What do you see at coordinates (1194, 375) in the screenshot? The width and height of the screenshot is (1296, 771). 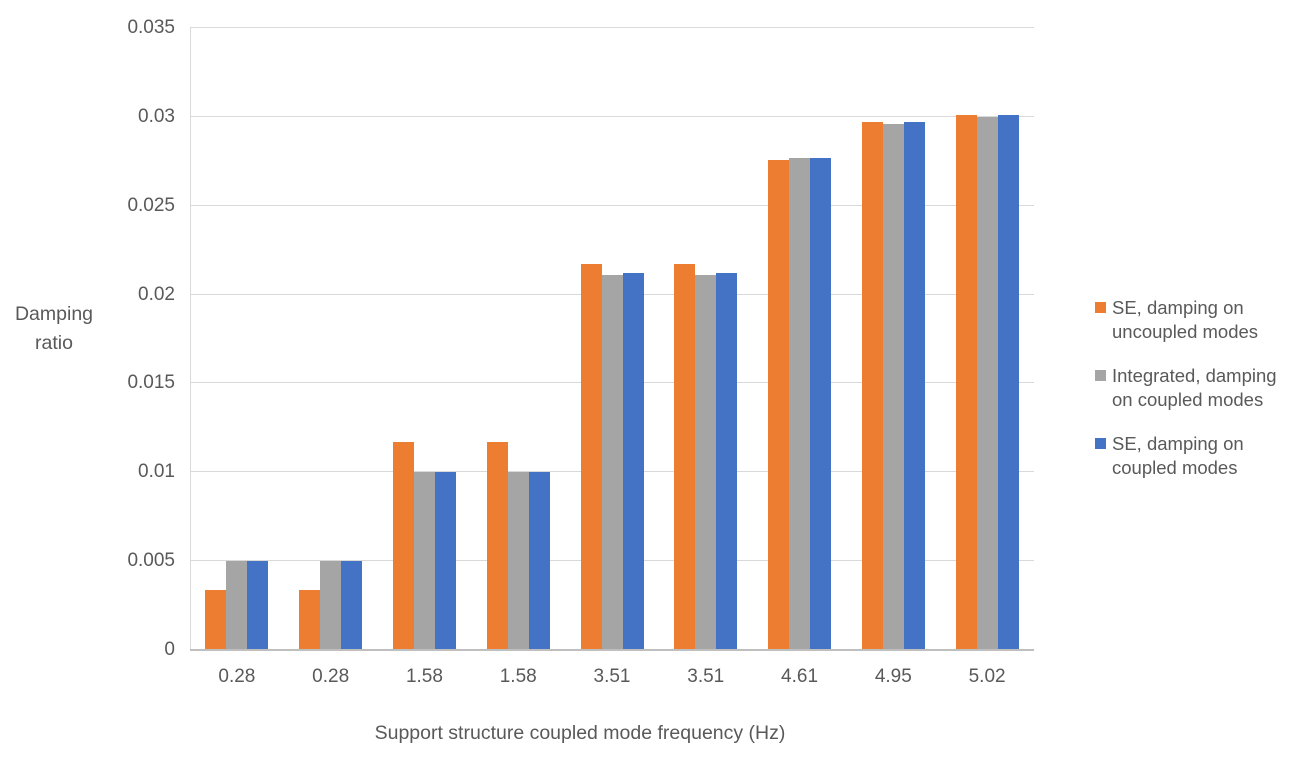 I see `legend-label-line: Integrated, damping` at bounding box center [1194, 375].